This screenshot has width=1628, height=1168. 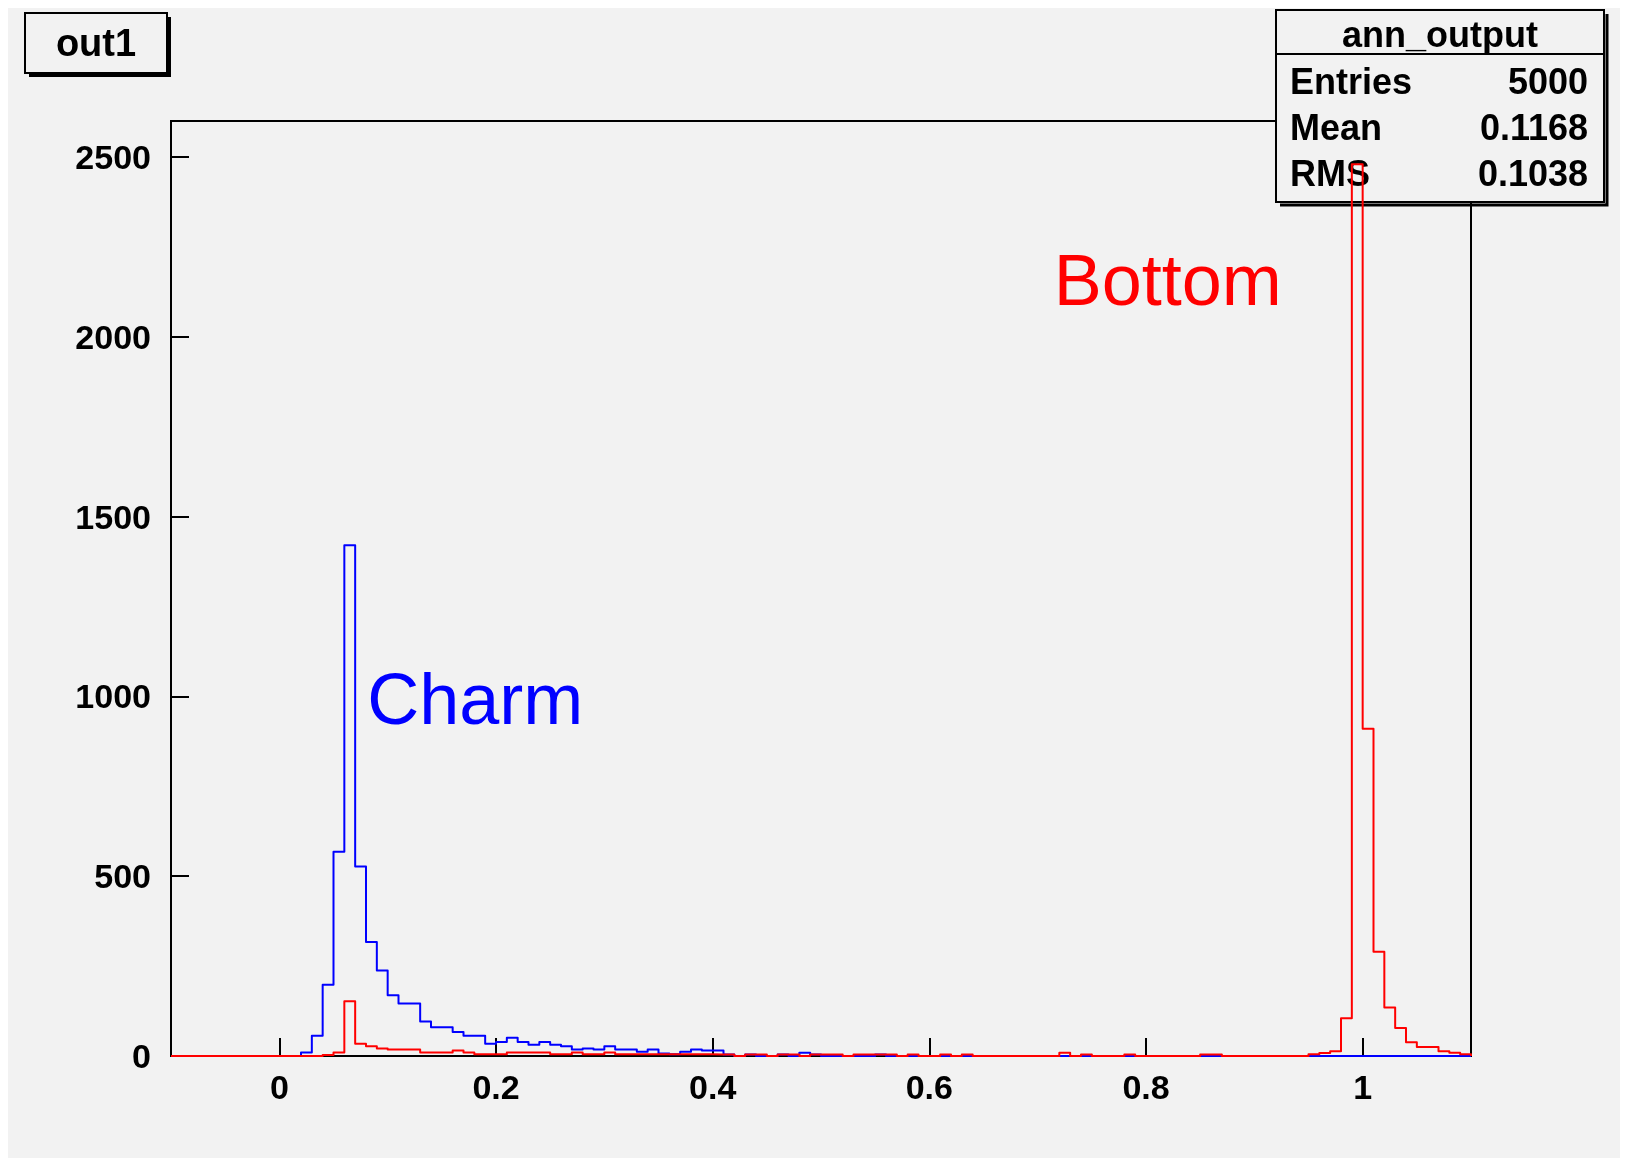 I want to click on x-tick-label: 0.8, so click(x=1146, y=1087).